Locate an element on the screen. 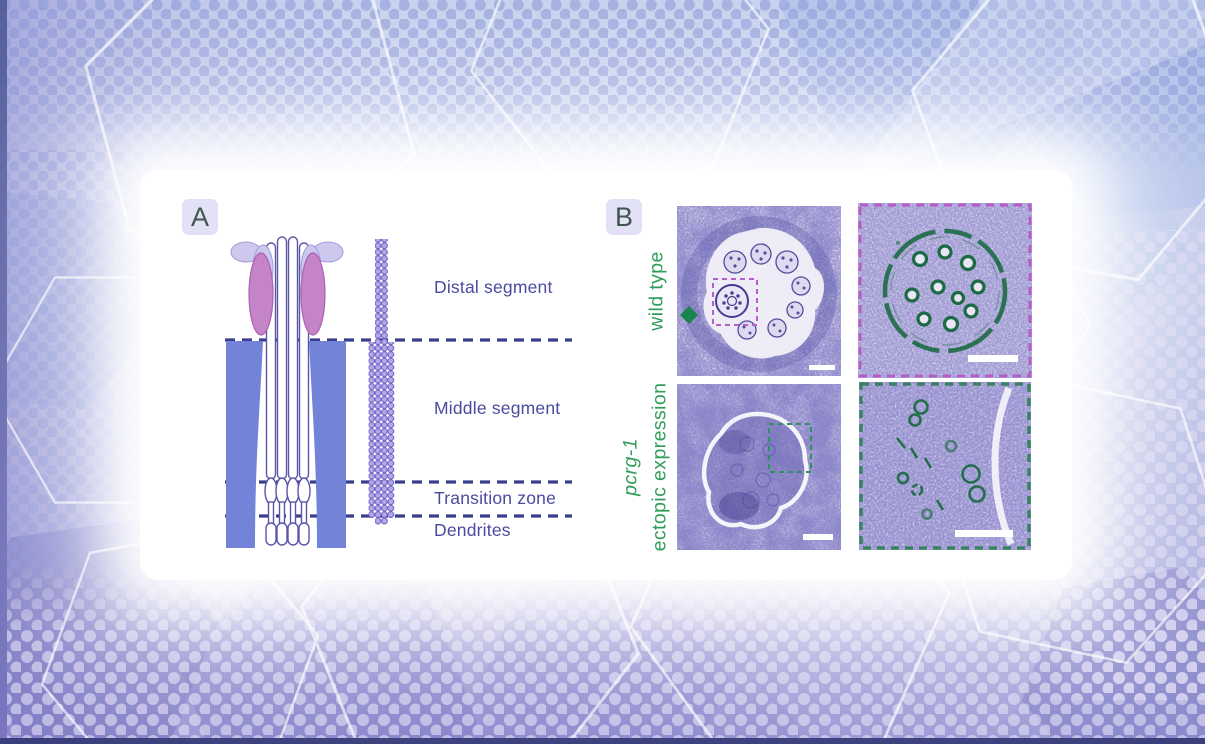 Image resolution: width=1205 pixels, height=744 pixels. microtubule-dots is located at coordinates (767, 292).